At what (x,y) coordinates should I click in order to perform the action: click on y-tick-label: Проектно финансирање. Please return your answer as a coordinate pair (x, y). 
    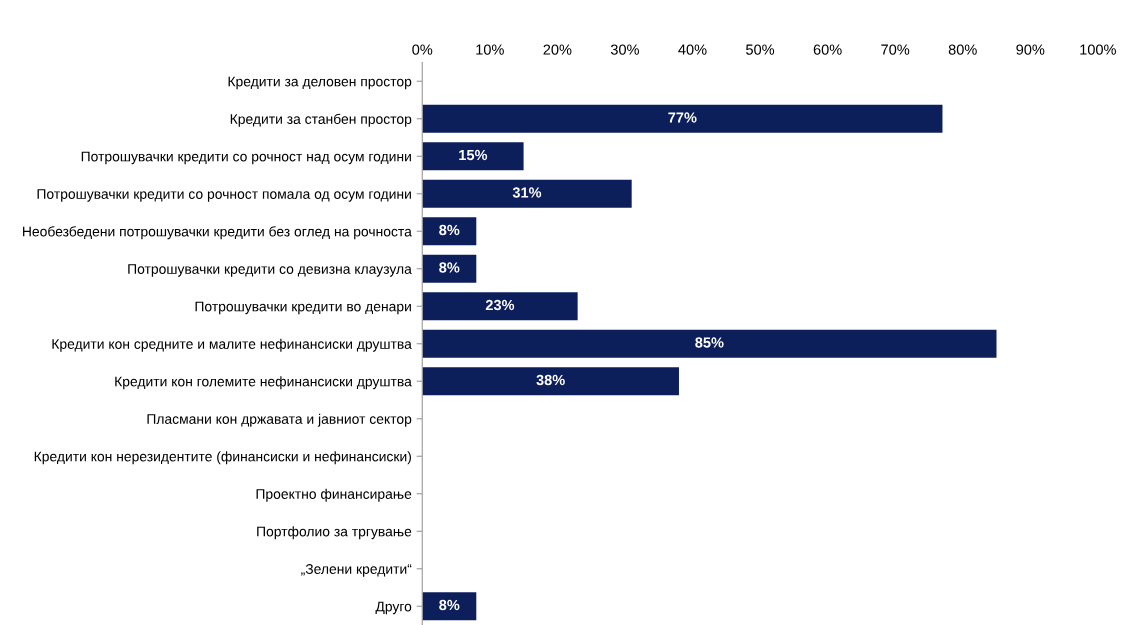
    Looking at the image, I should click on (334, 495).